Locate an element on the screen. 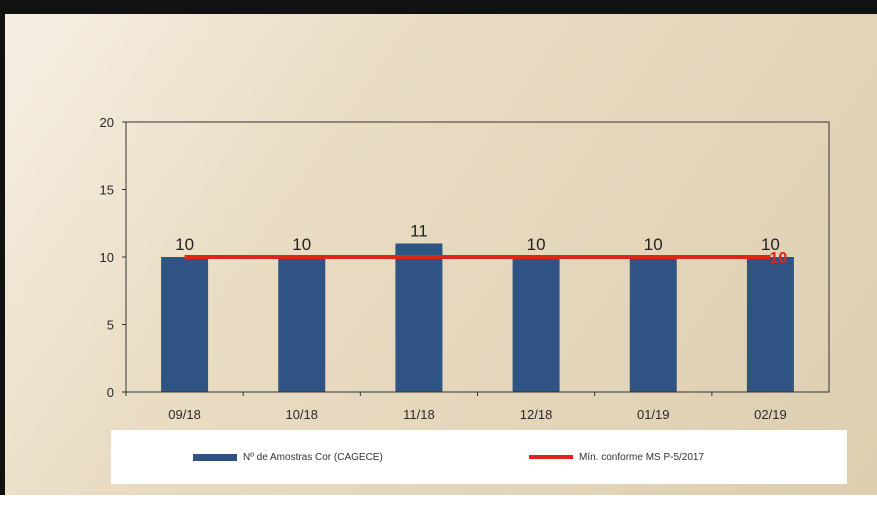 The image size is (877, 509). legend-swatch-bars is located at coordinates (215, 457).